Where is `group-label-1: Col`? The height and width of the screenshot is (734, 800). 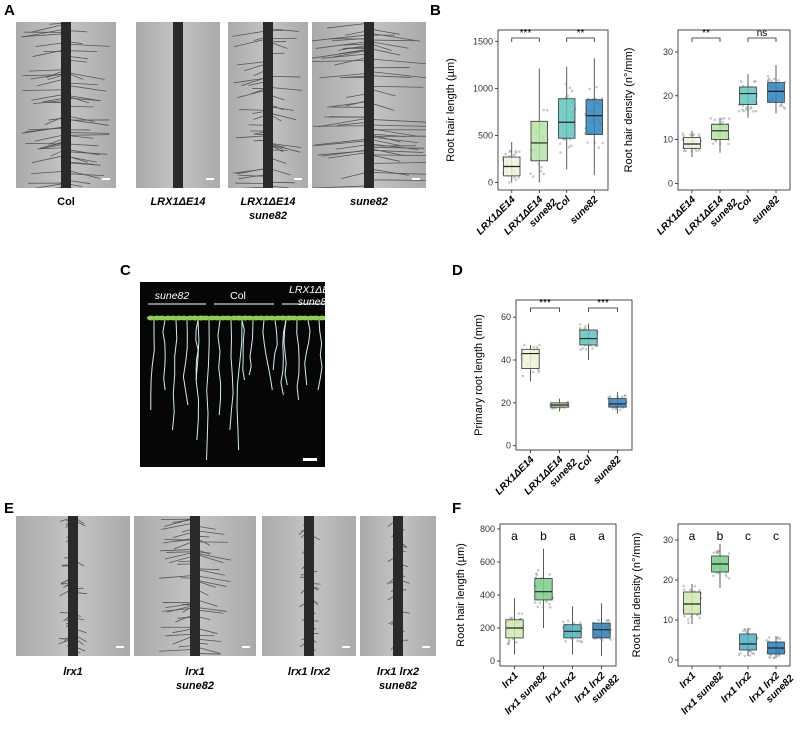
group-label-1: Col is located at coordinates (238, 296).